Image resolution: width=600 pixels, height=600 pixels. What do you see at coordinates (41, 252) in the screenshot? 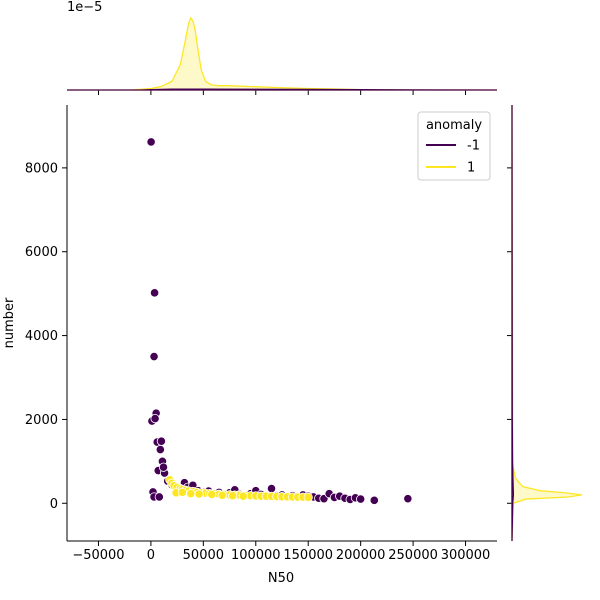
I see `y-tick-label: 6000` at bounding box center [41, 252].